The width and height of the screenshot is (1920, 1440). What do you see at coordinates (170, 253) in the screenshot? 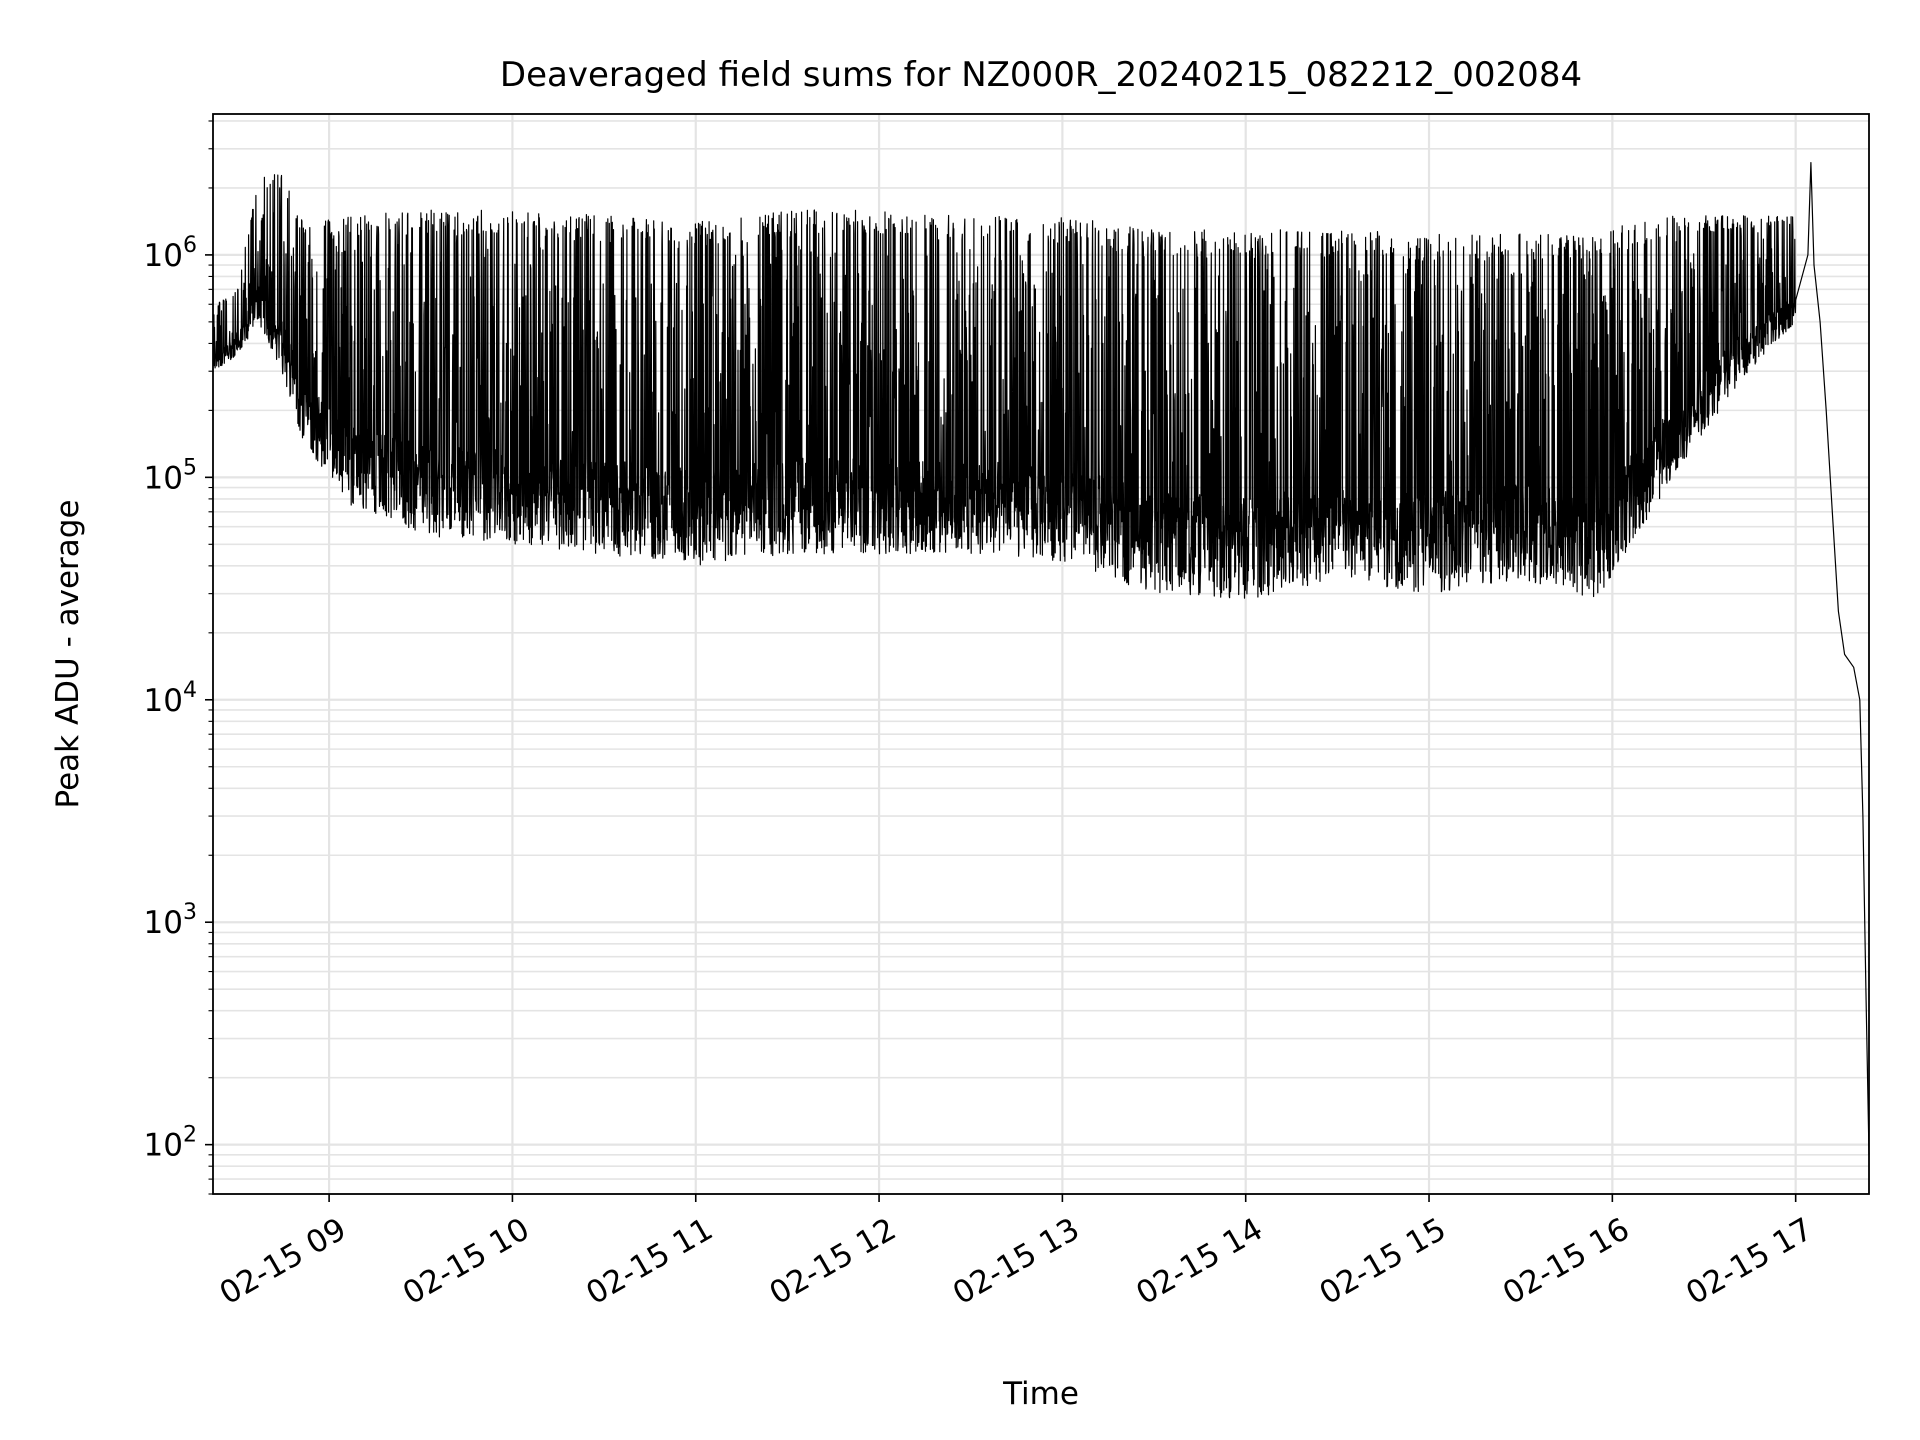
I see `y-tick-label: 10⁶` at bounding box center [170, 253].